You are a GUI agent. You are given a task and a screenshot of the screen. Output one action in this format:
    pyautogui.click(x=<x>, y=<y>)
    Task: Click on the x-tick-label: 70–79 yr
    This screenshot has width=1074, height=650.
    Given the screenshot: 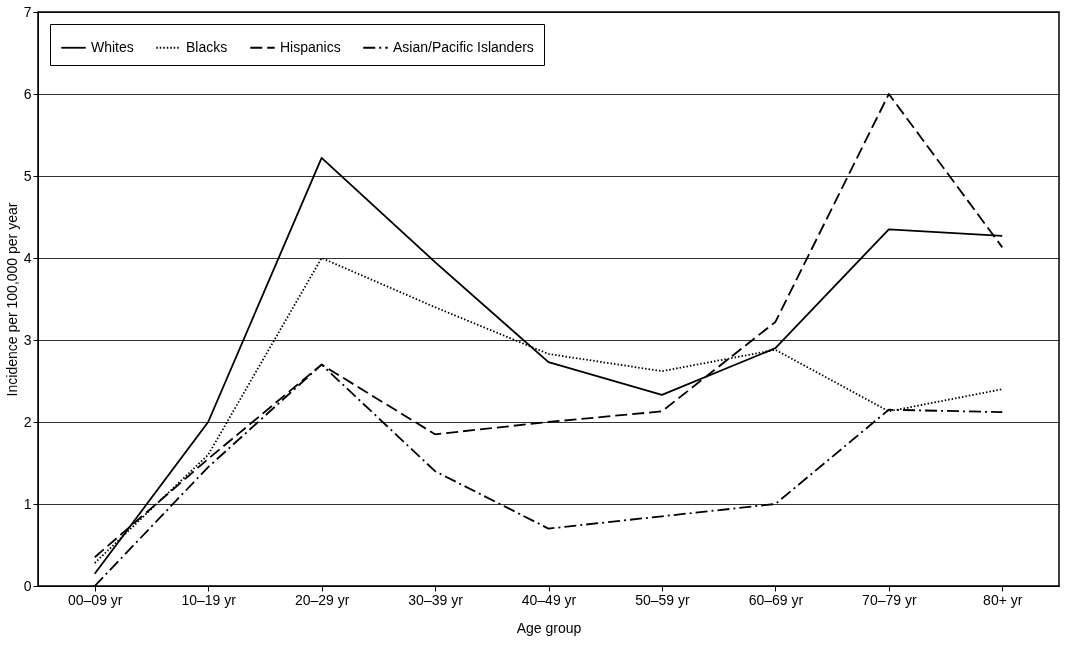 What is the action you would take?
    pyautogui.click(x=889, y=599)
    